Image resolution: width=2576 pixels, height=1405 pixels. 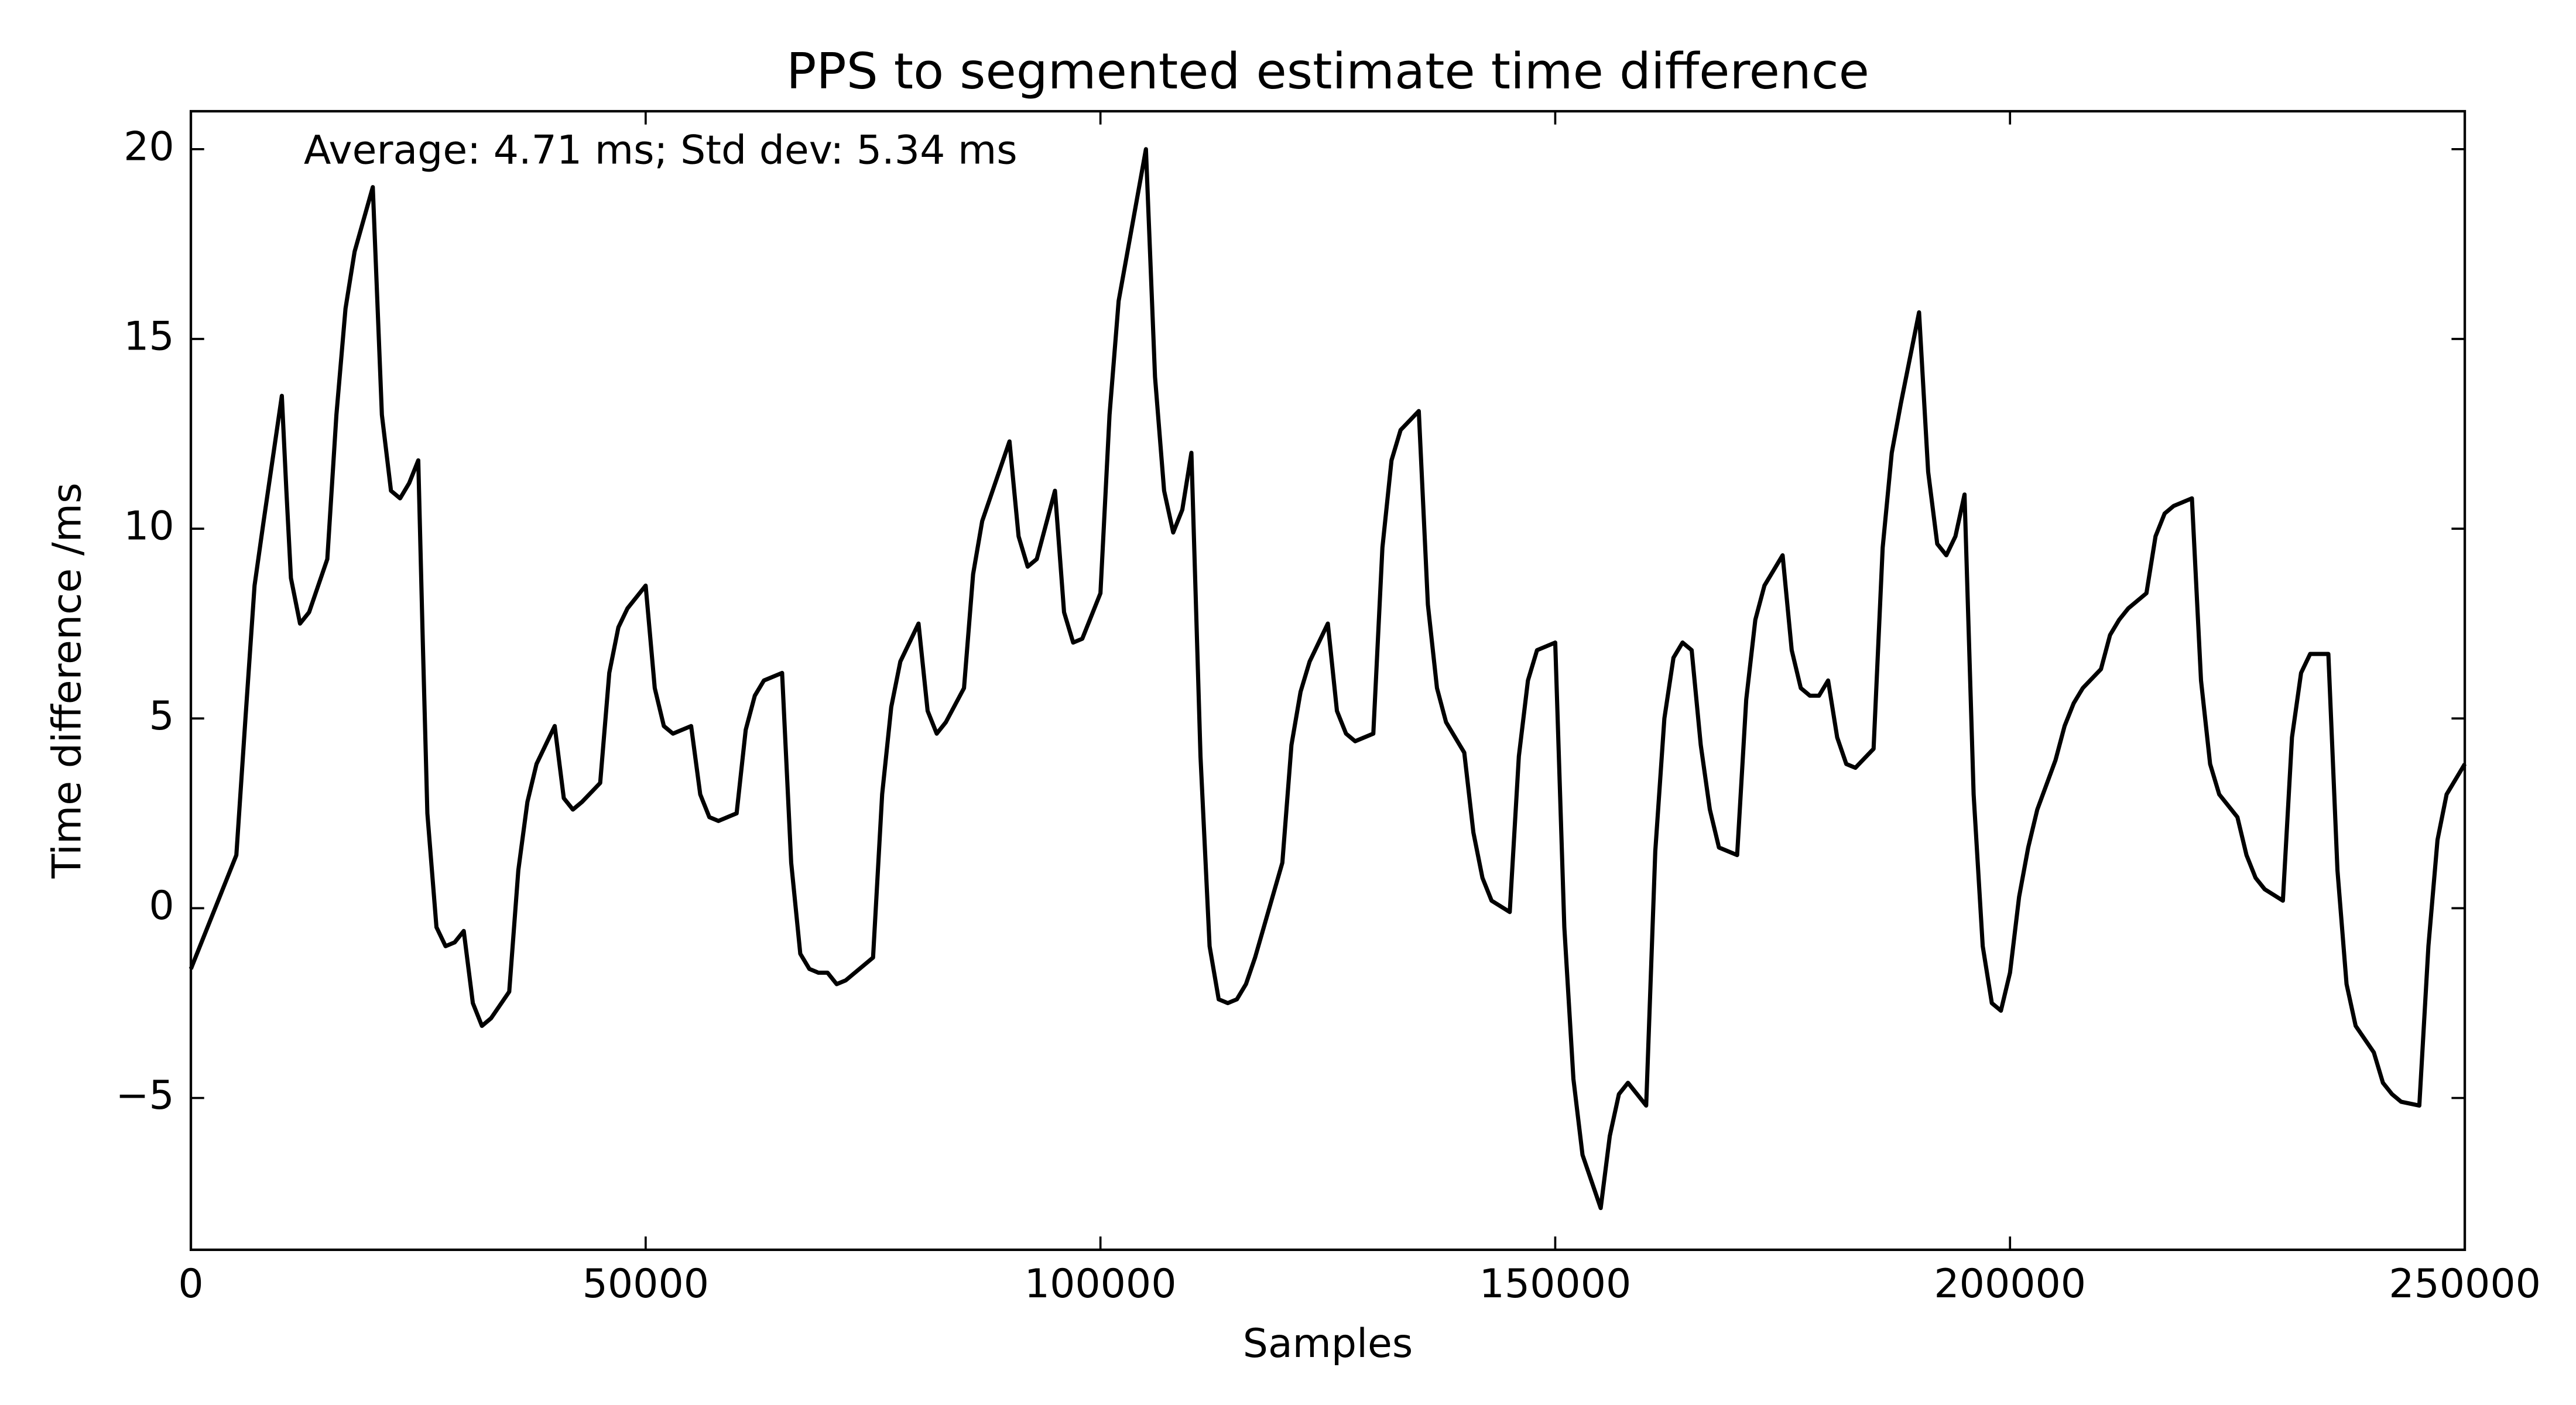 I want to click on annotation: Average: 4.71 ms; Std dev: 5.34 ms, so click(x=661, y=150).